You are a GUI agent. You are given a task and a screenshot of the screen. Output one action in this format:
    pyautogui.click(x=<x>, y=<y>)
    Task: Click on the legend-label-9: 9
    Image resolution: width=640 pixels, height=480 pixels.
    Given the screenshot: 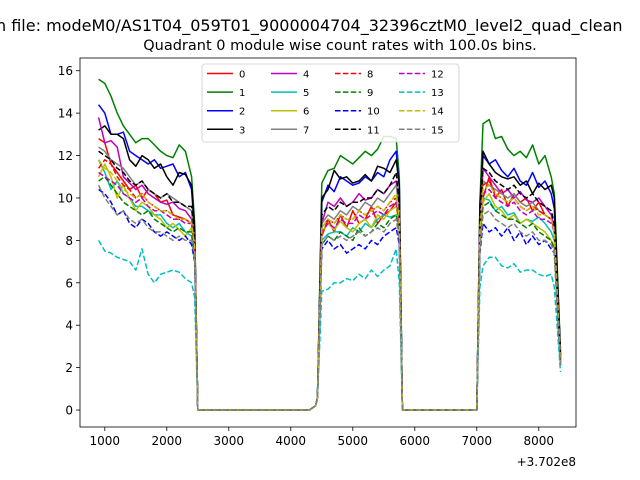 What is the action you would take?
    pyautogui.click(x=370, y=93)
    